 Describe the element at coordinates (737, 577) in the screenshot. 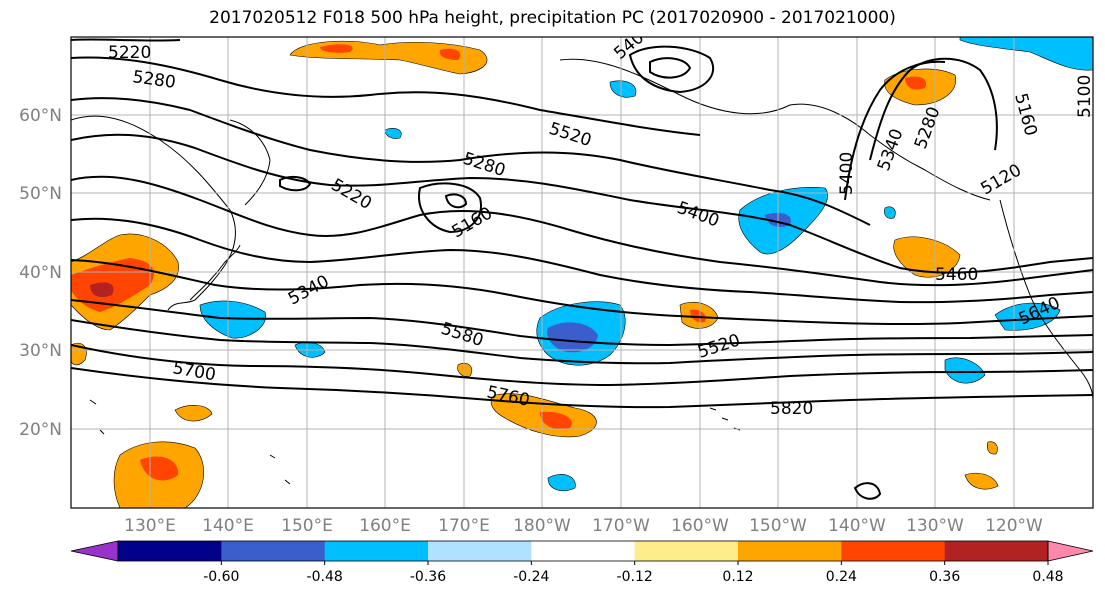

I see `colorbar-tick-label: 0.12` at that location.